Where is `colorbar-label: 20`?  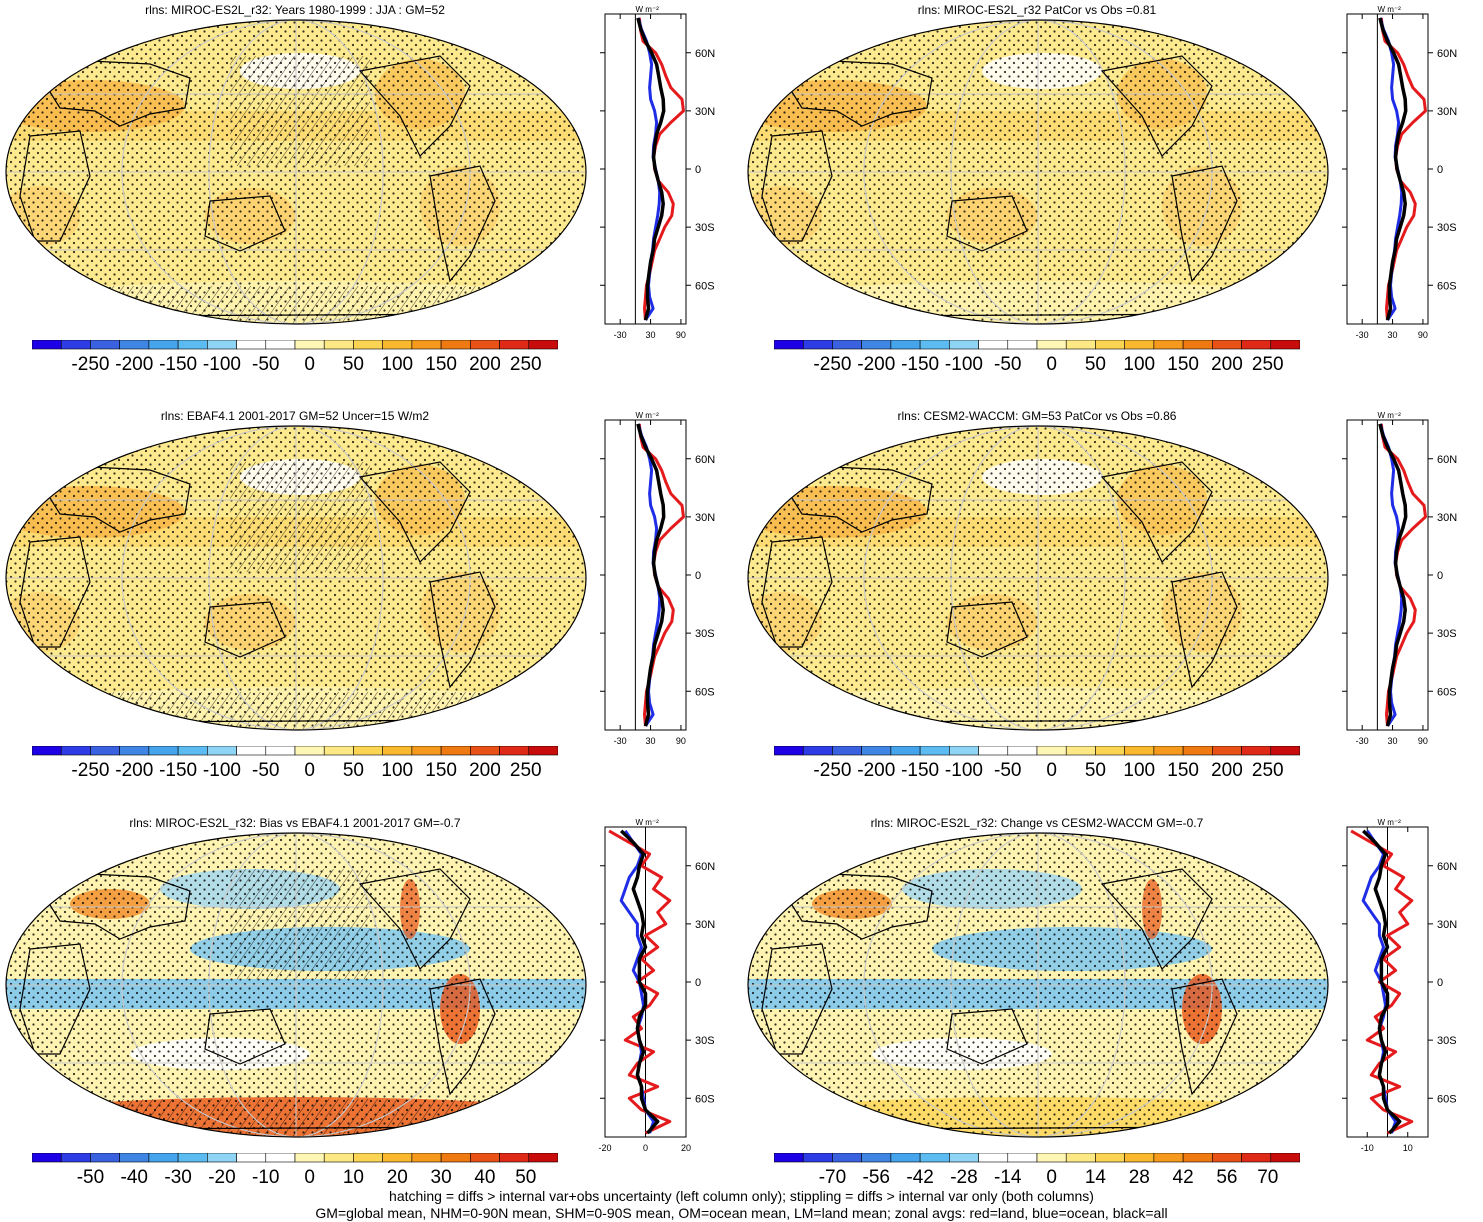 colorbar-label: 20 is located at coordinates (397, 1178).